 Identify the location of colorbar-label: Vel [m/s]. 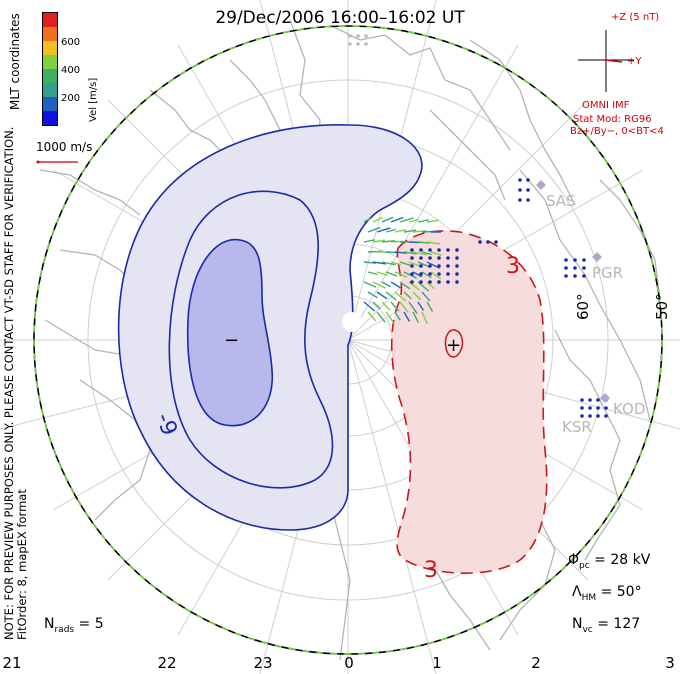
(93, 99).